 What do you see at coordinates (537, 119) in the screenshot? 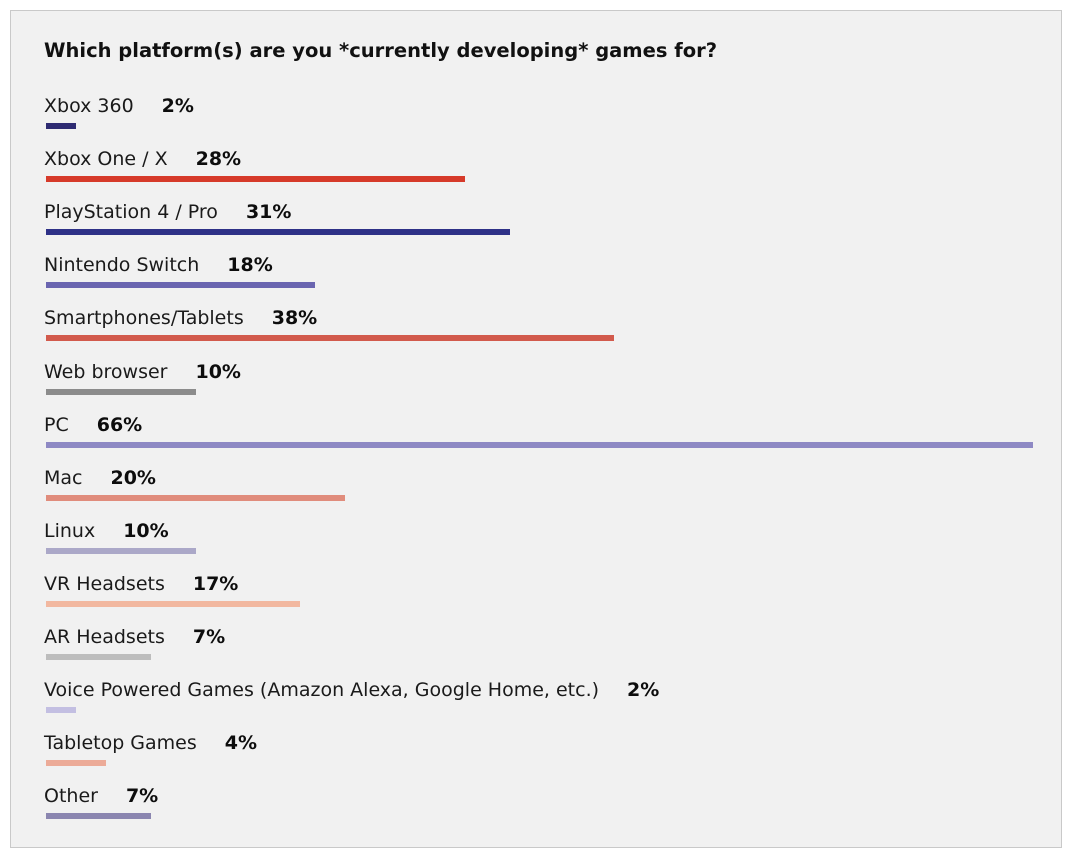
I see `bar-row: Xbox 360 2%` at bounding box center [537, 119].